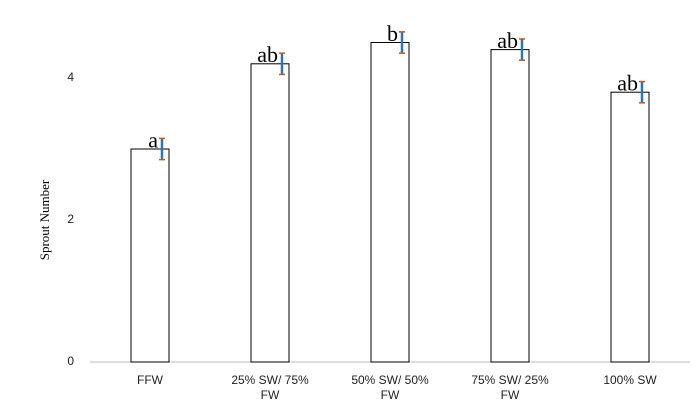 This screenshot has height=416, width=700. I want to click on y-tick-label: 2, so click(70, 219).